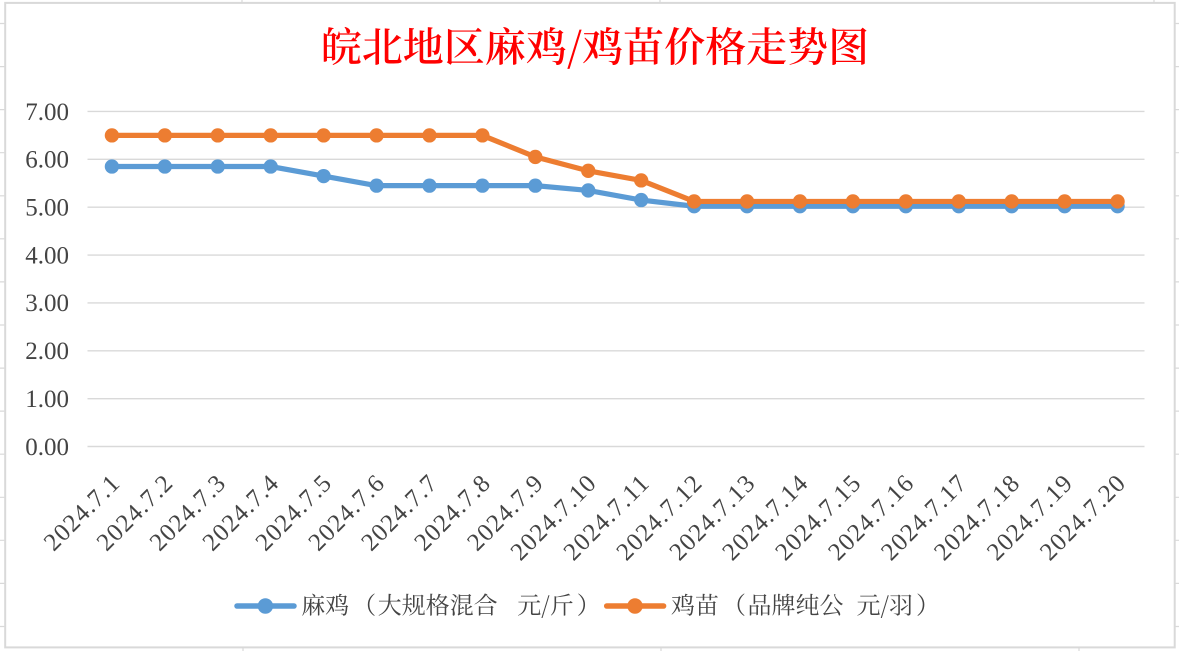 Image resolution: width=1179 pixels, height=651 pixels. Describe the element at coordinates (47, 208) in the screenshot. I see `svg-text: 5.00` at that location.